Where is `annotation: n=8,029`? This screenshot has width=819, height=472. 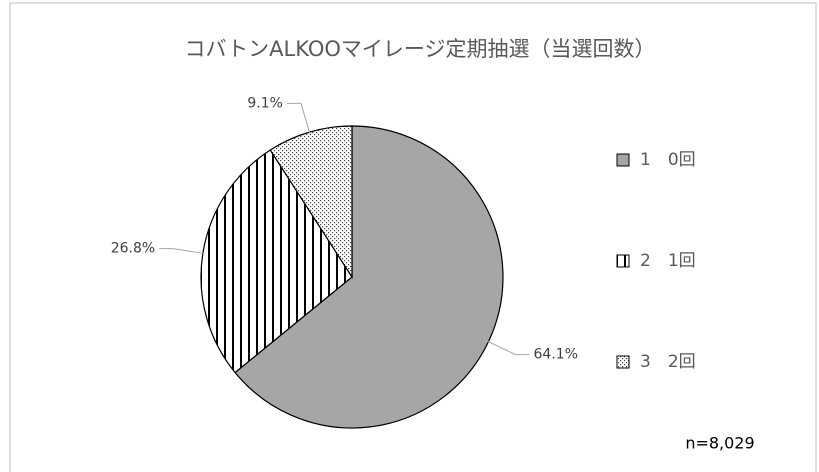 annotation: n=8,029 is located at coordinates (719, 443).